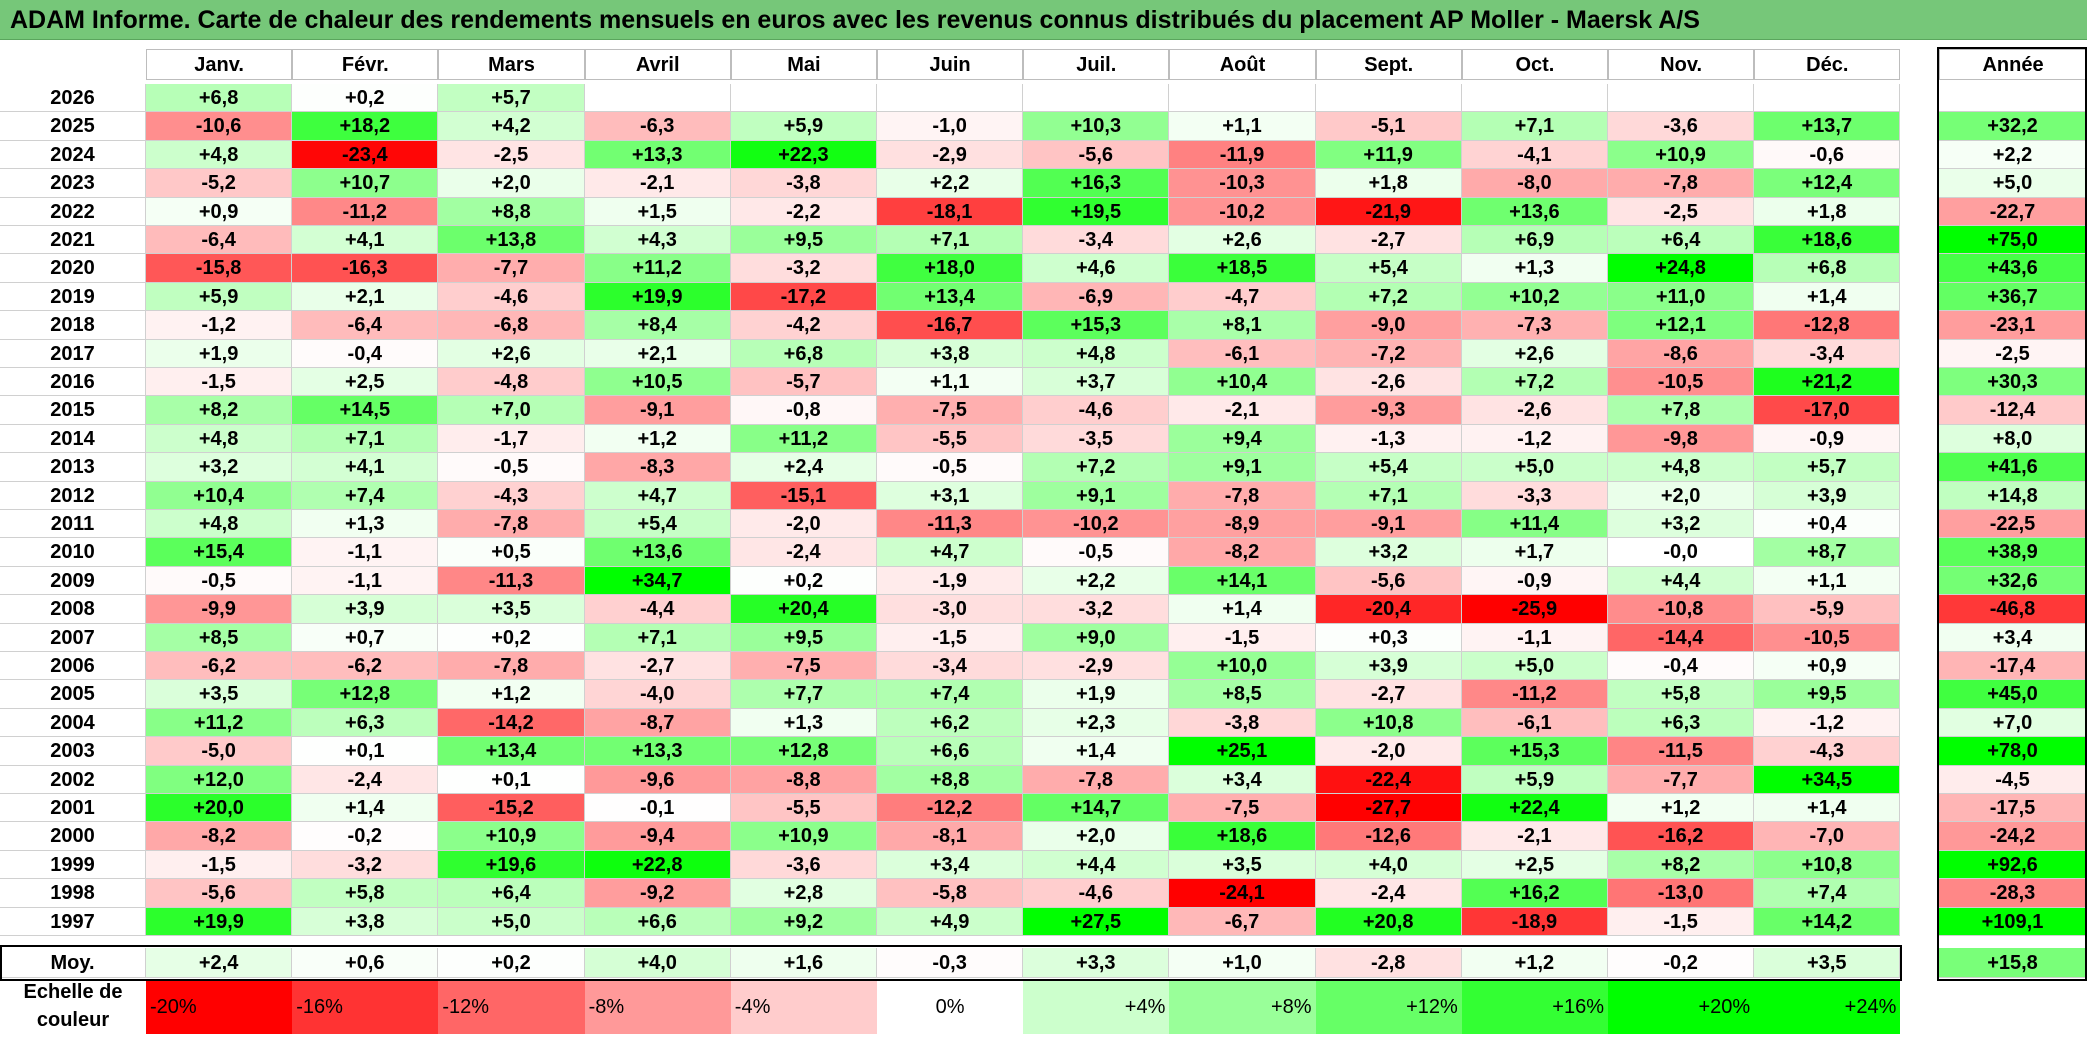  Describe the element at coordinates (1681, 808) in the screenshot. I see `heatmap-cell: +1,2` at that location.